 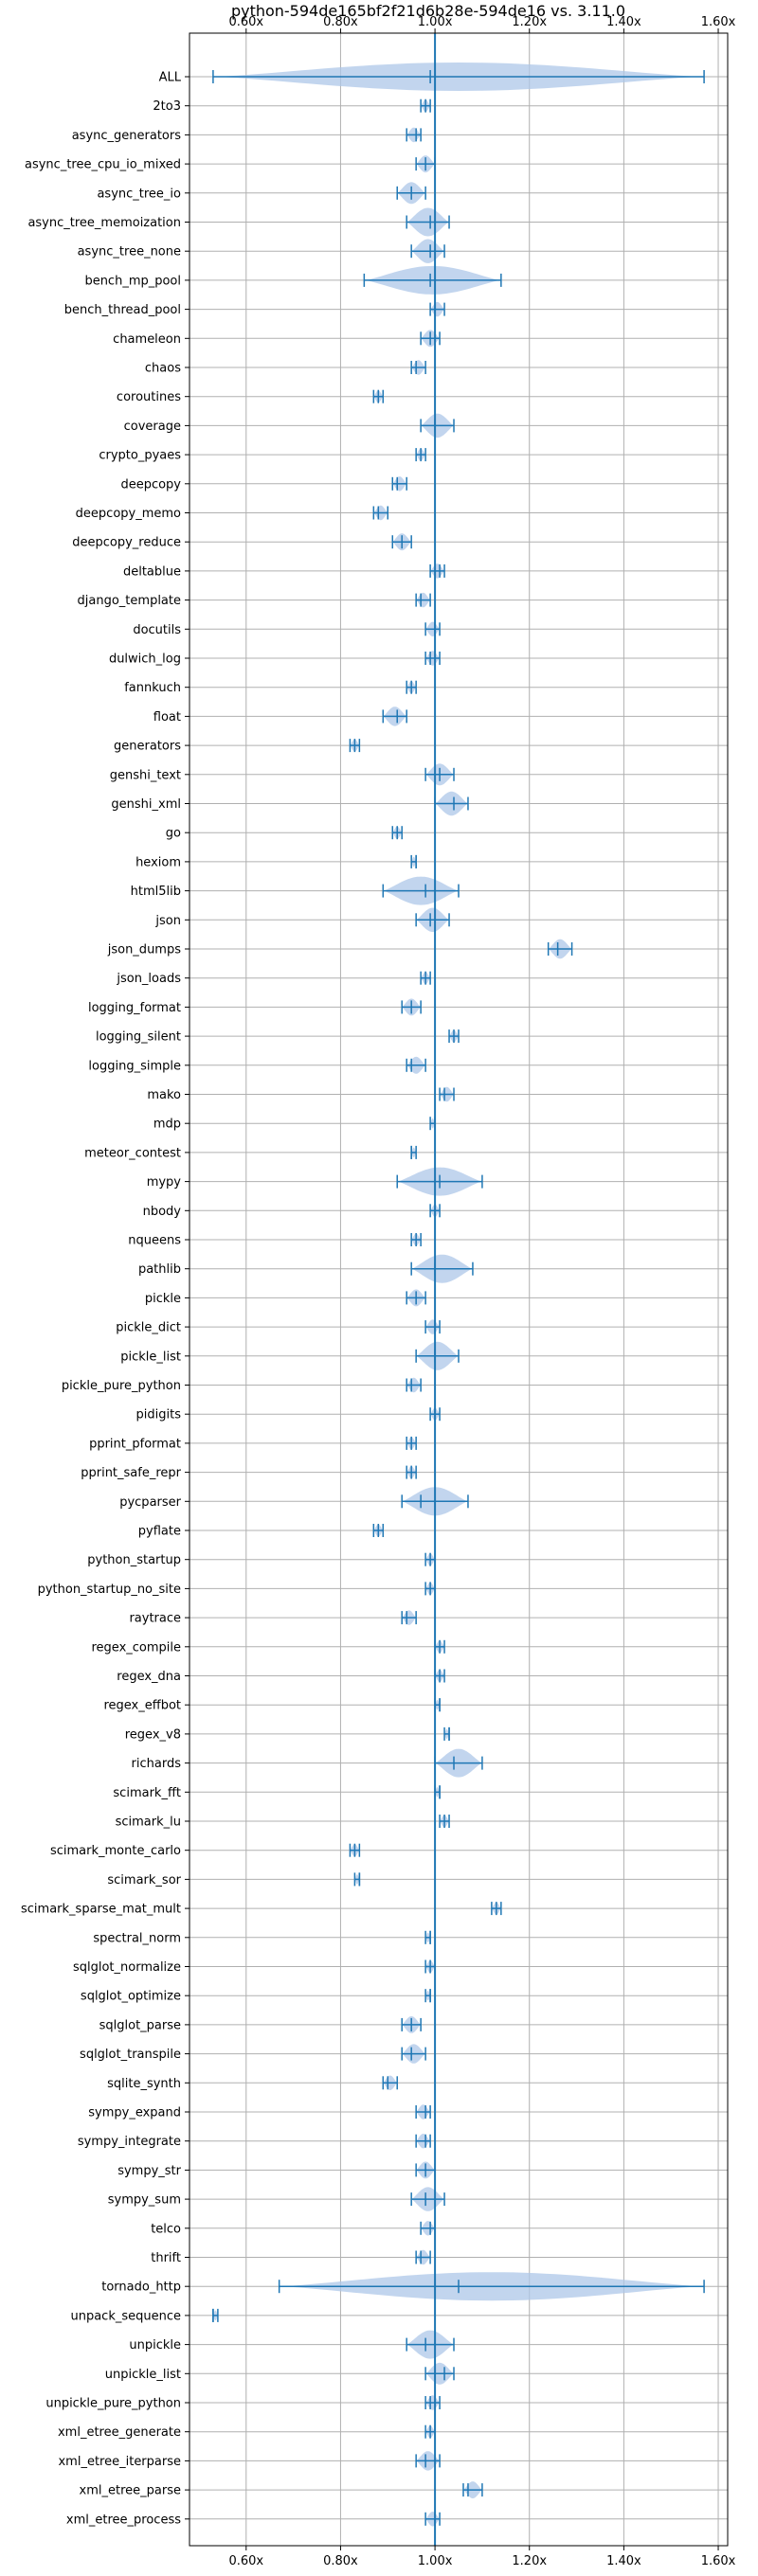 What do you see at coordinates (135, 1444) in the screenshot?
I see `benchmark-label: pprint_pformat` at bounding box center [135, 1444].